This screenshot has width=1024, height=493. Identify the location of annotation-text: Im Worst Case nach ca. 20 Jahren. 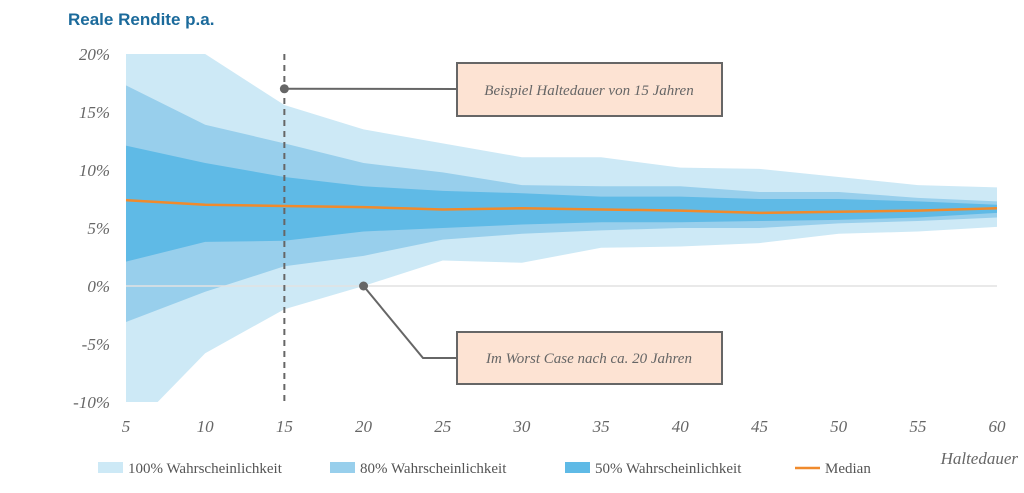
(588, 359).